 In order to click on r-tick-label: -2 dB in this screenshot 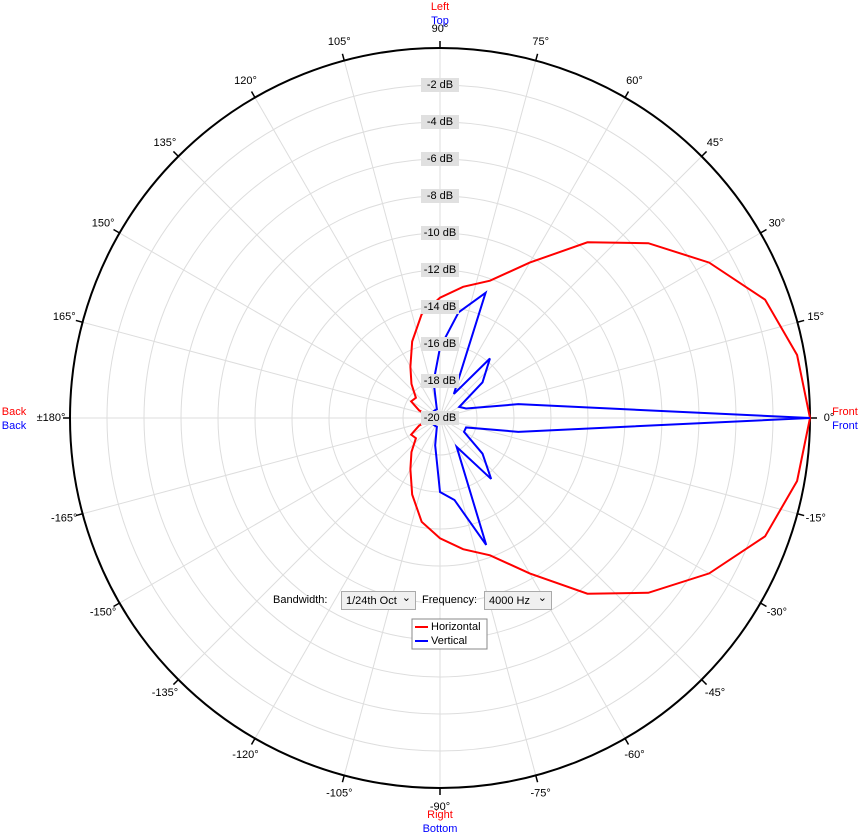, I will do `click(440, 85)`.